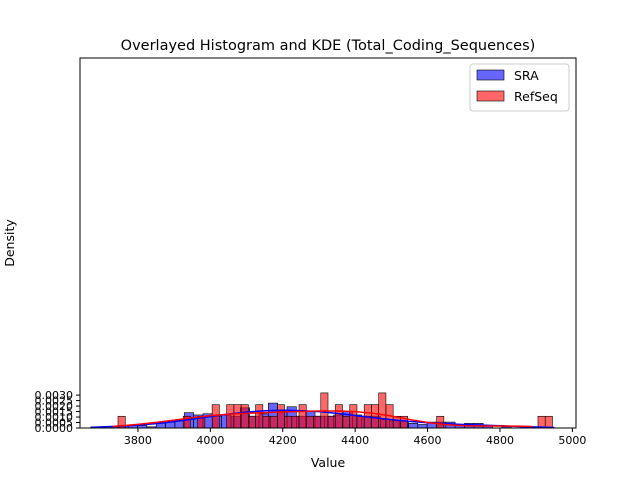 This screenshot has height=480, width=640. Describe the element at coordinates (54, 395) in the screenshot. I see `y-tick-label: 0.0030` at that location.